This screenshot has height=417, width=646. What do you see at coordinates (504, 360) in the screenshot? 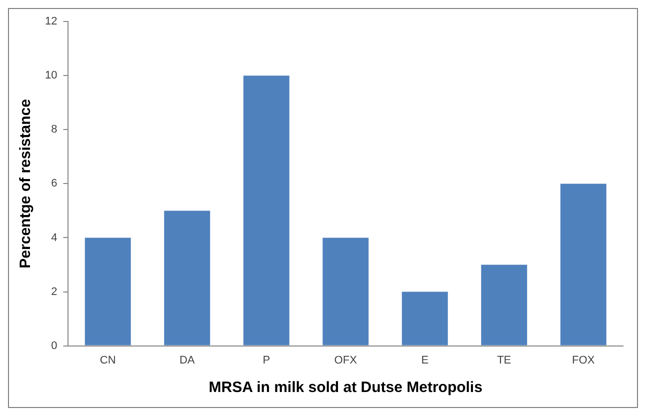
I see `x-tick-label: TE` at bounding box center [504, 360].